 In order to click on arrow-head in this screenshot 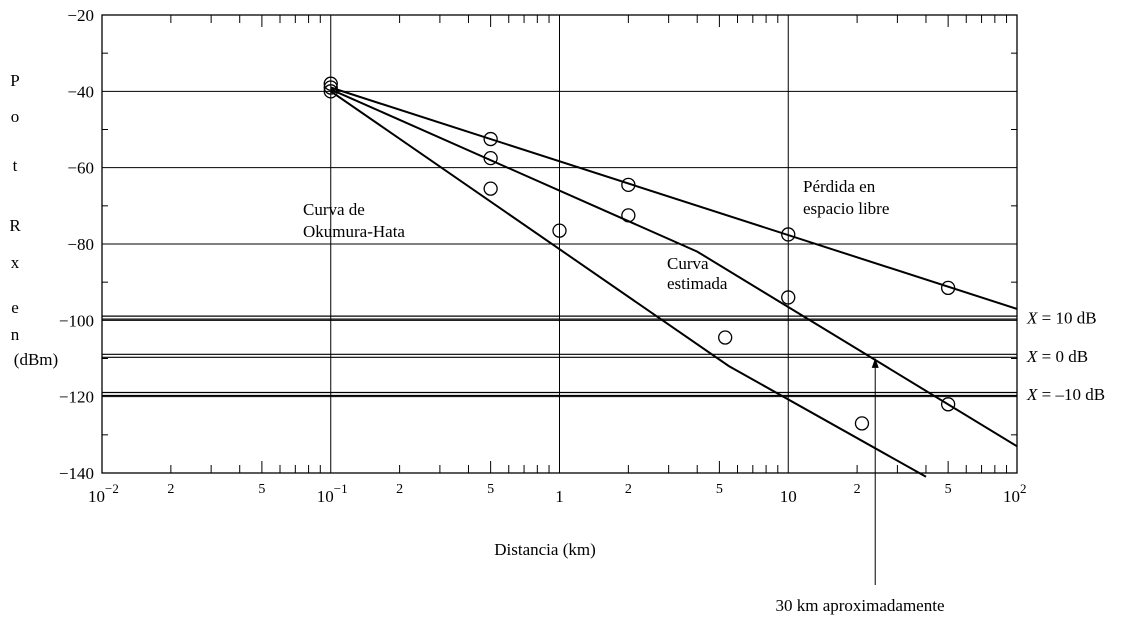, I will do `click(875, 362)`.